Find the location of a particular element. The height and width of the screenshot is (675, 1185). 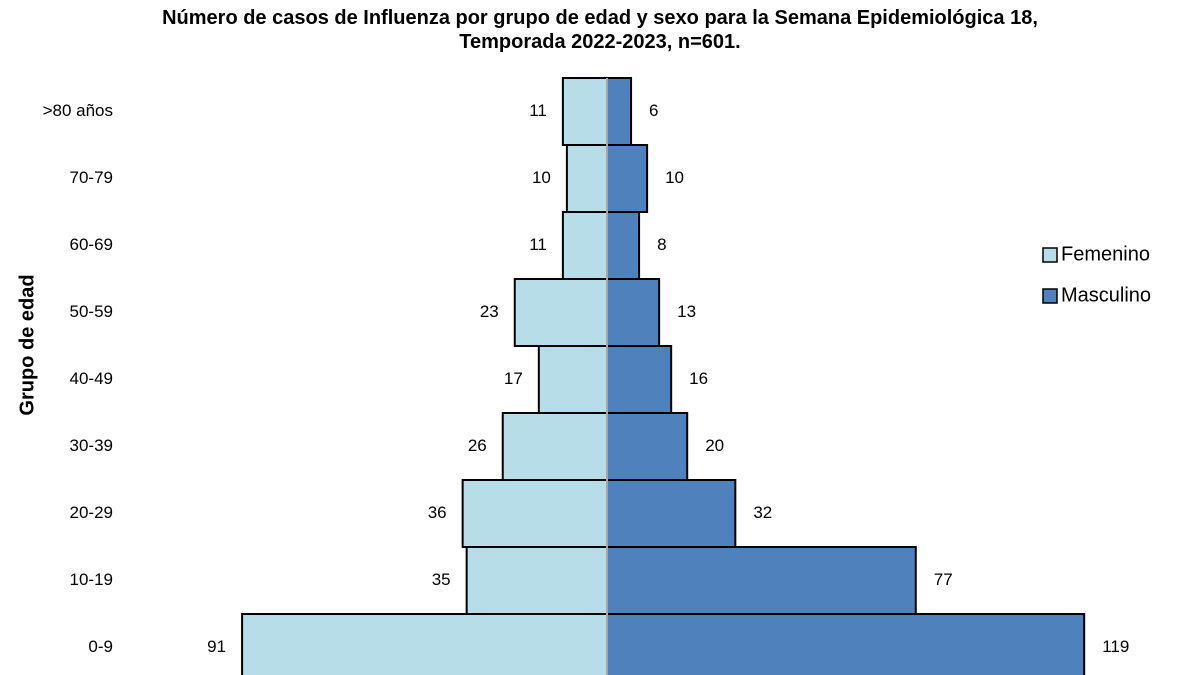

value-label: 8 is located at coordinates (661, 244).